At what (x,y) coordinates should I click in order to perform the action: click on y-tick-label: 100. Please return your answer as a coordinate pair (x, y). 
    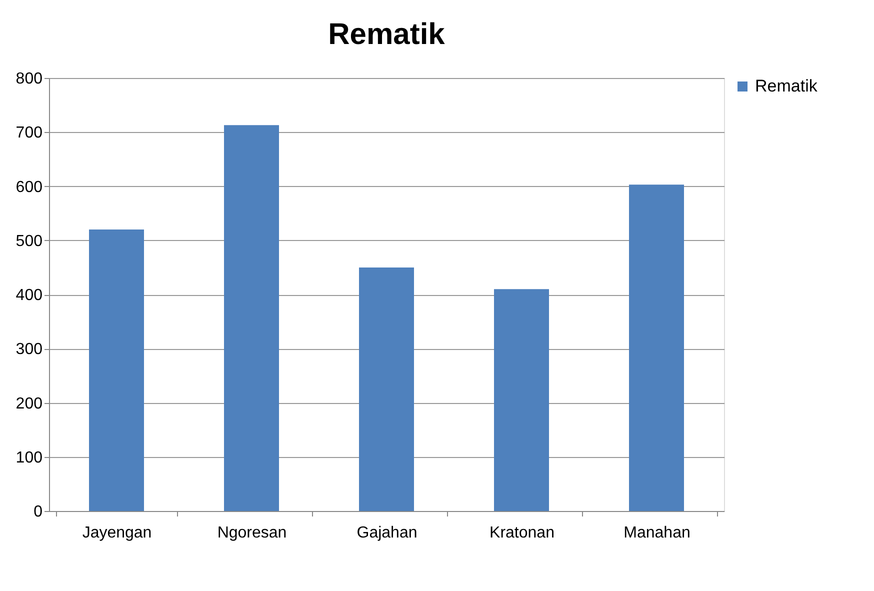
    Looking at the image, I should click on (29, 457).